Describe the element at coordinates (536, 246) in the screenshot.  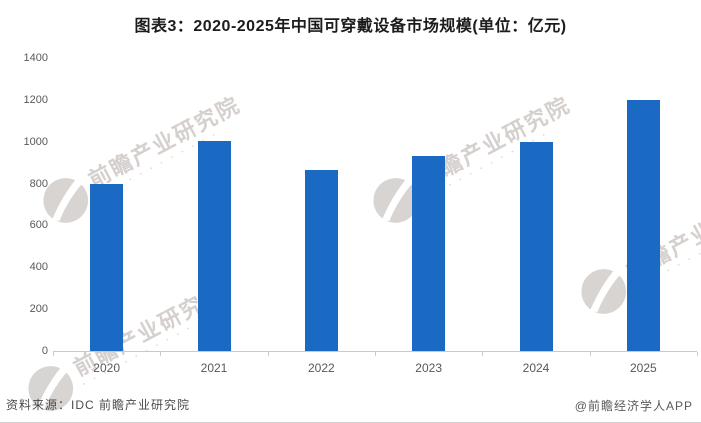
I see `bar-2024` at that location.